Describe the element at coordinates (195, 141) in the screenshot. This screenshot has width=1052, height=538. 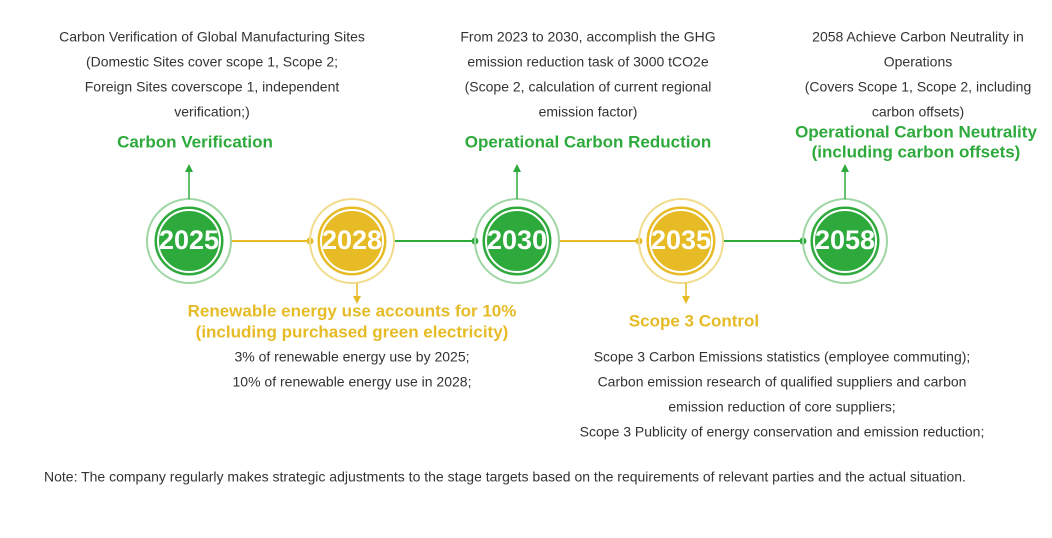
I see `node-title: Carbon Verification` at that location.